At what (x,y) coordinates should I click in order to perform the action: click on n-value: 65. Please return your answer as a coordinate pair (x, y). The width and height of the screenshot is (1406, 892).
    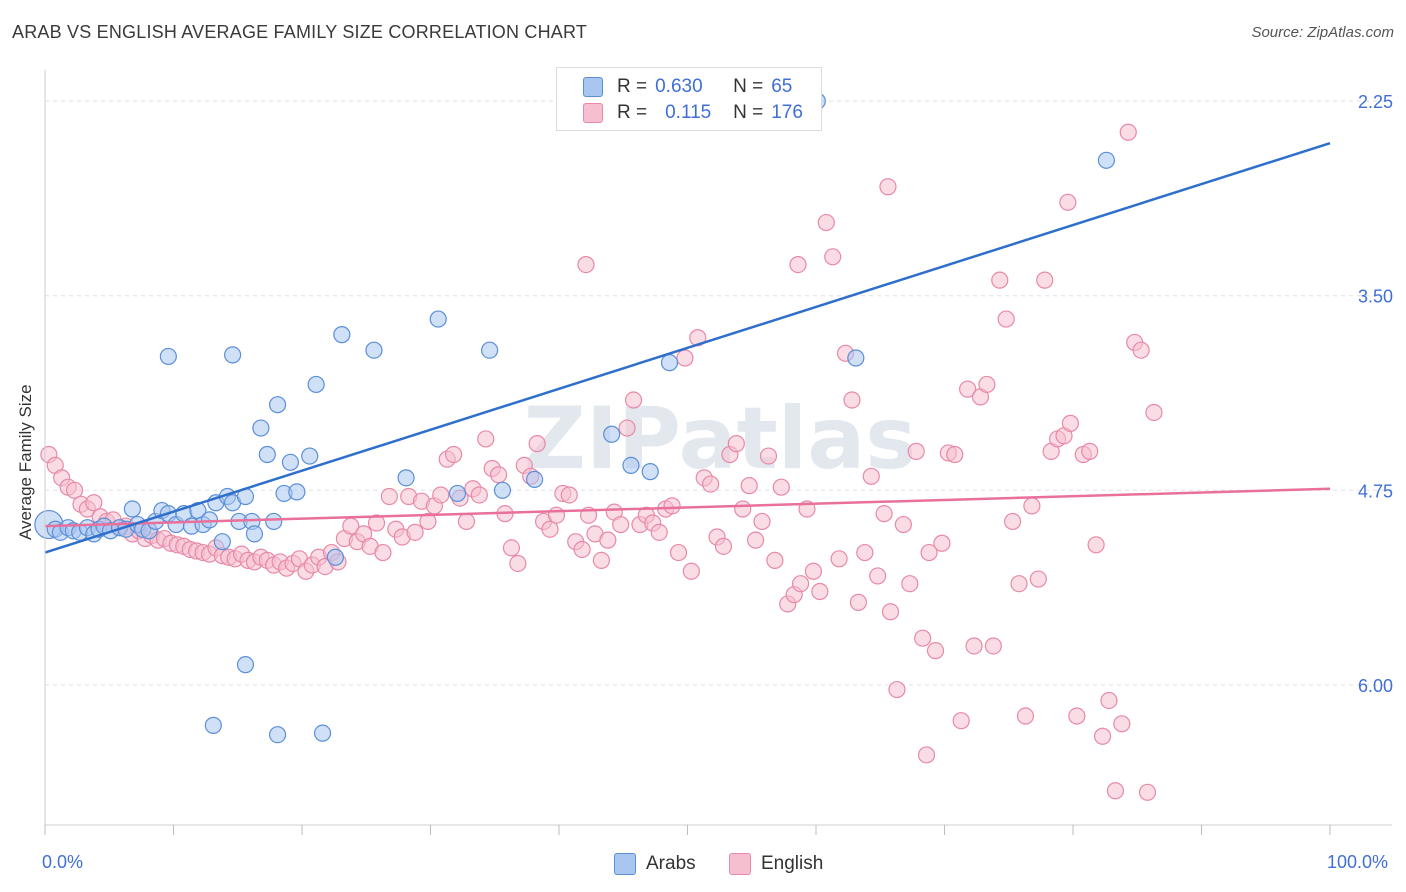
    Looking at the image, I should click on (782, 86).